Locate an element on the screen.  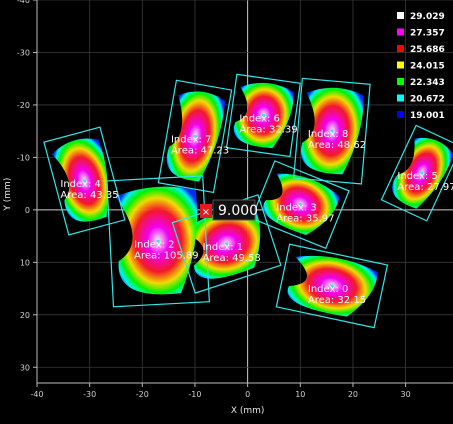
close-icon: × is located at coordinates (206, 212).